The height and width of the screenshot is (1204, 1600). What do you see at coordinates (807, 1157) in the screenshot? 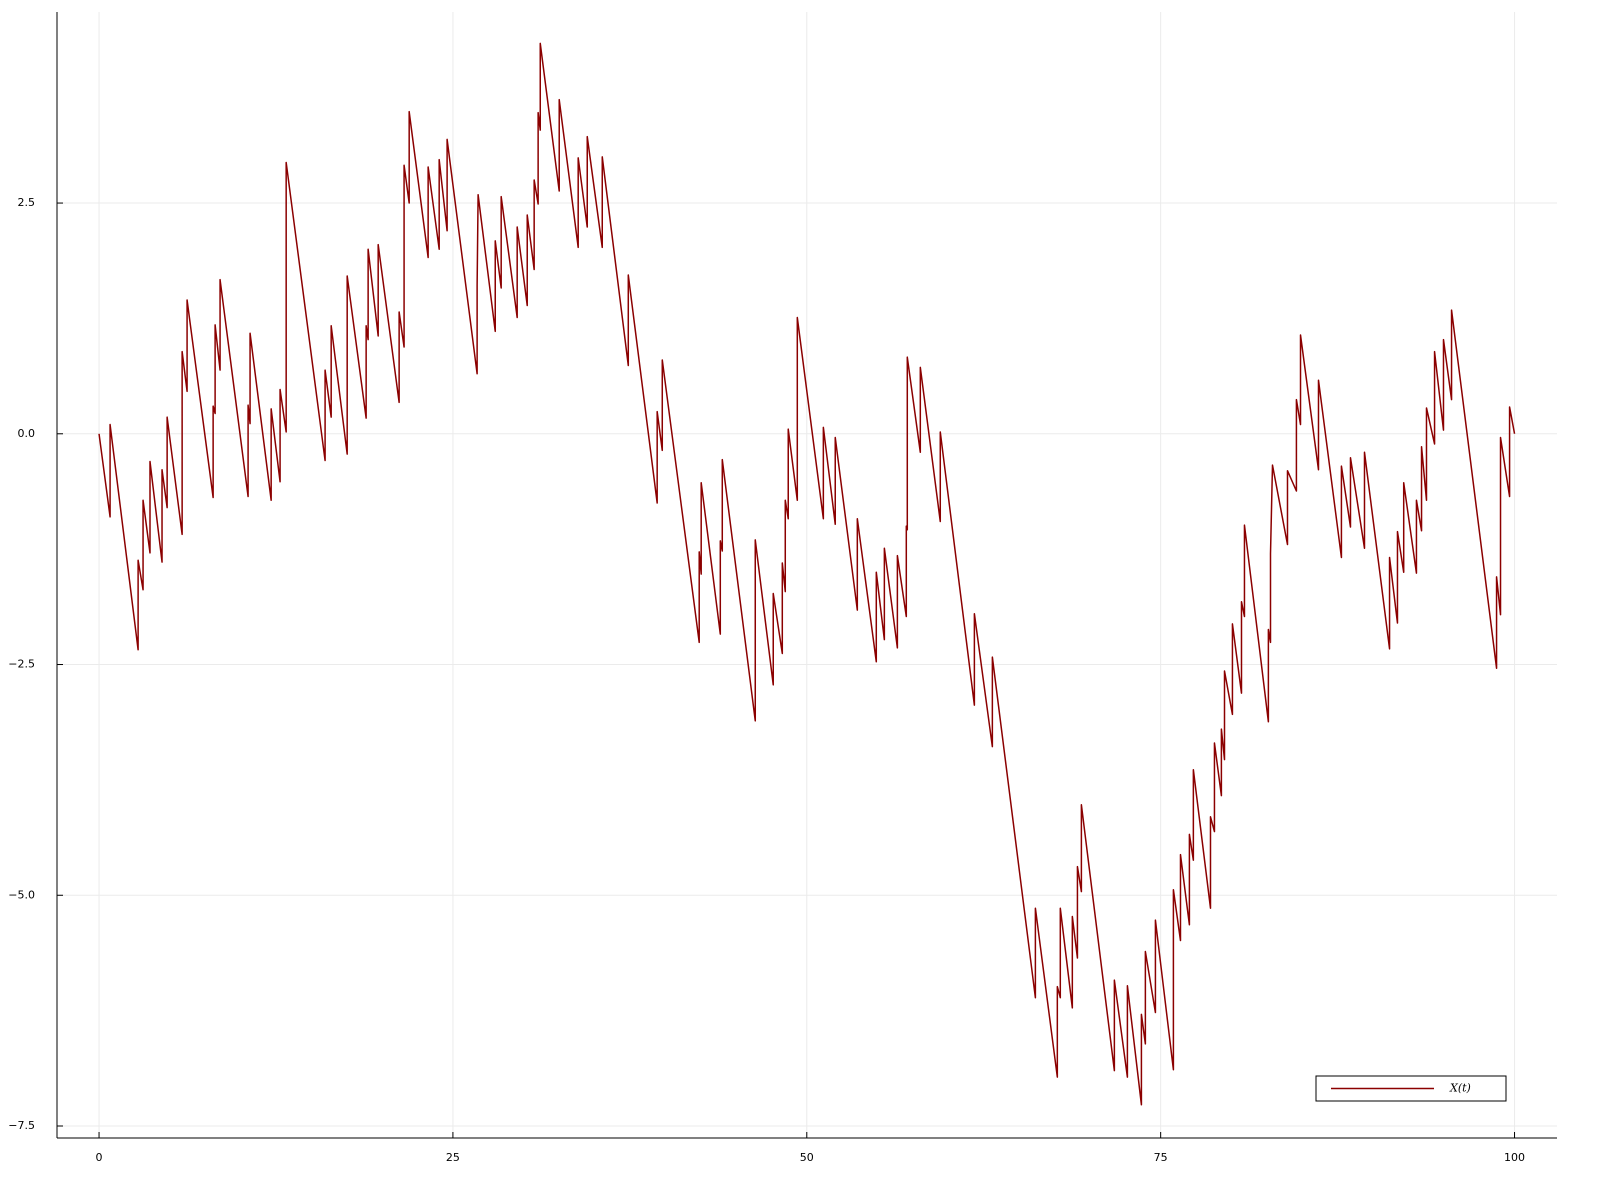
I see `x-tick-label: 50` at bounding box center [807, 1157].